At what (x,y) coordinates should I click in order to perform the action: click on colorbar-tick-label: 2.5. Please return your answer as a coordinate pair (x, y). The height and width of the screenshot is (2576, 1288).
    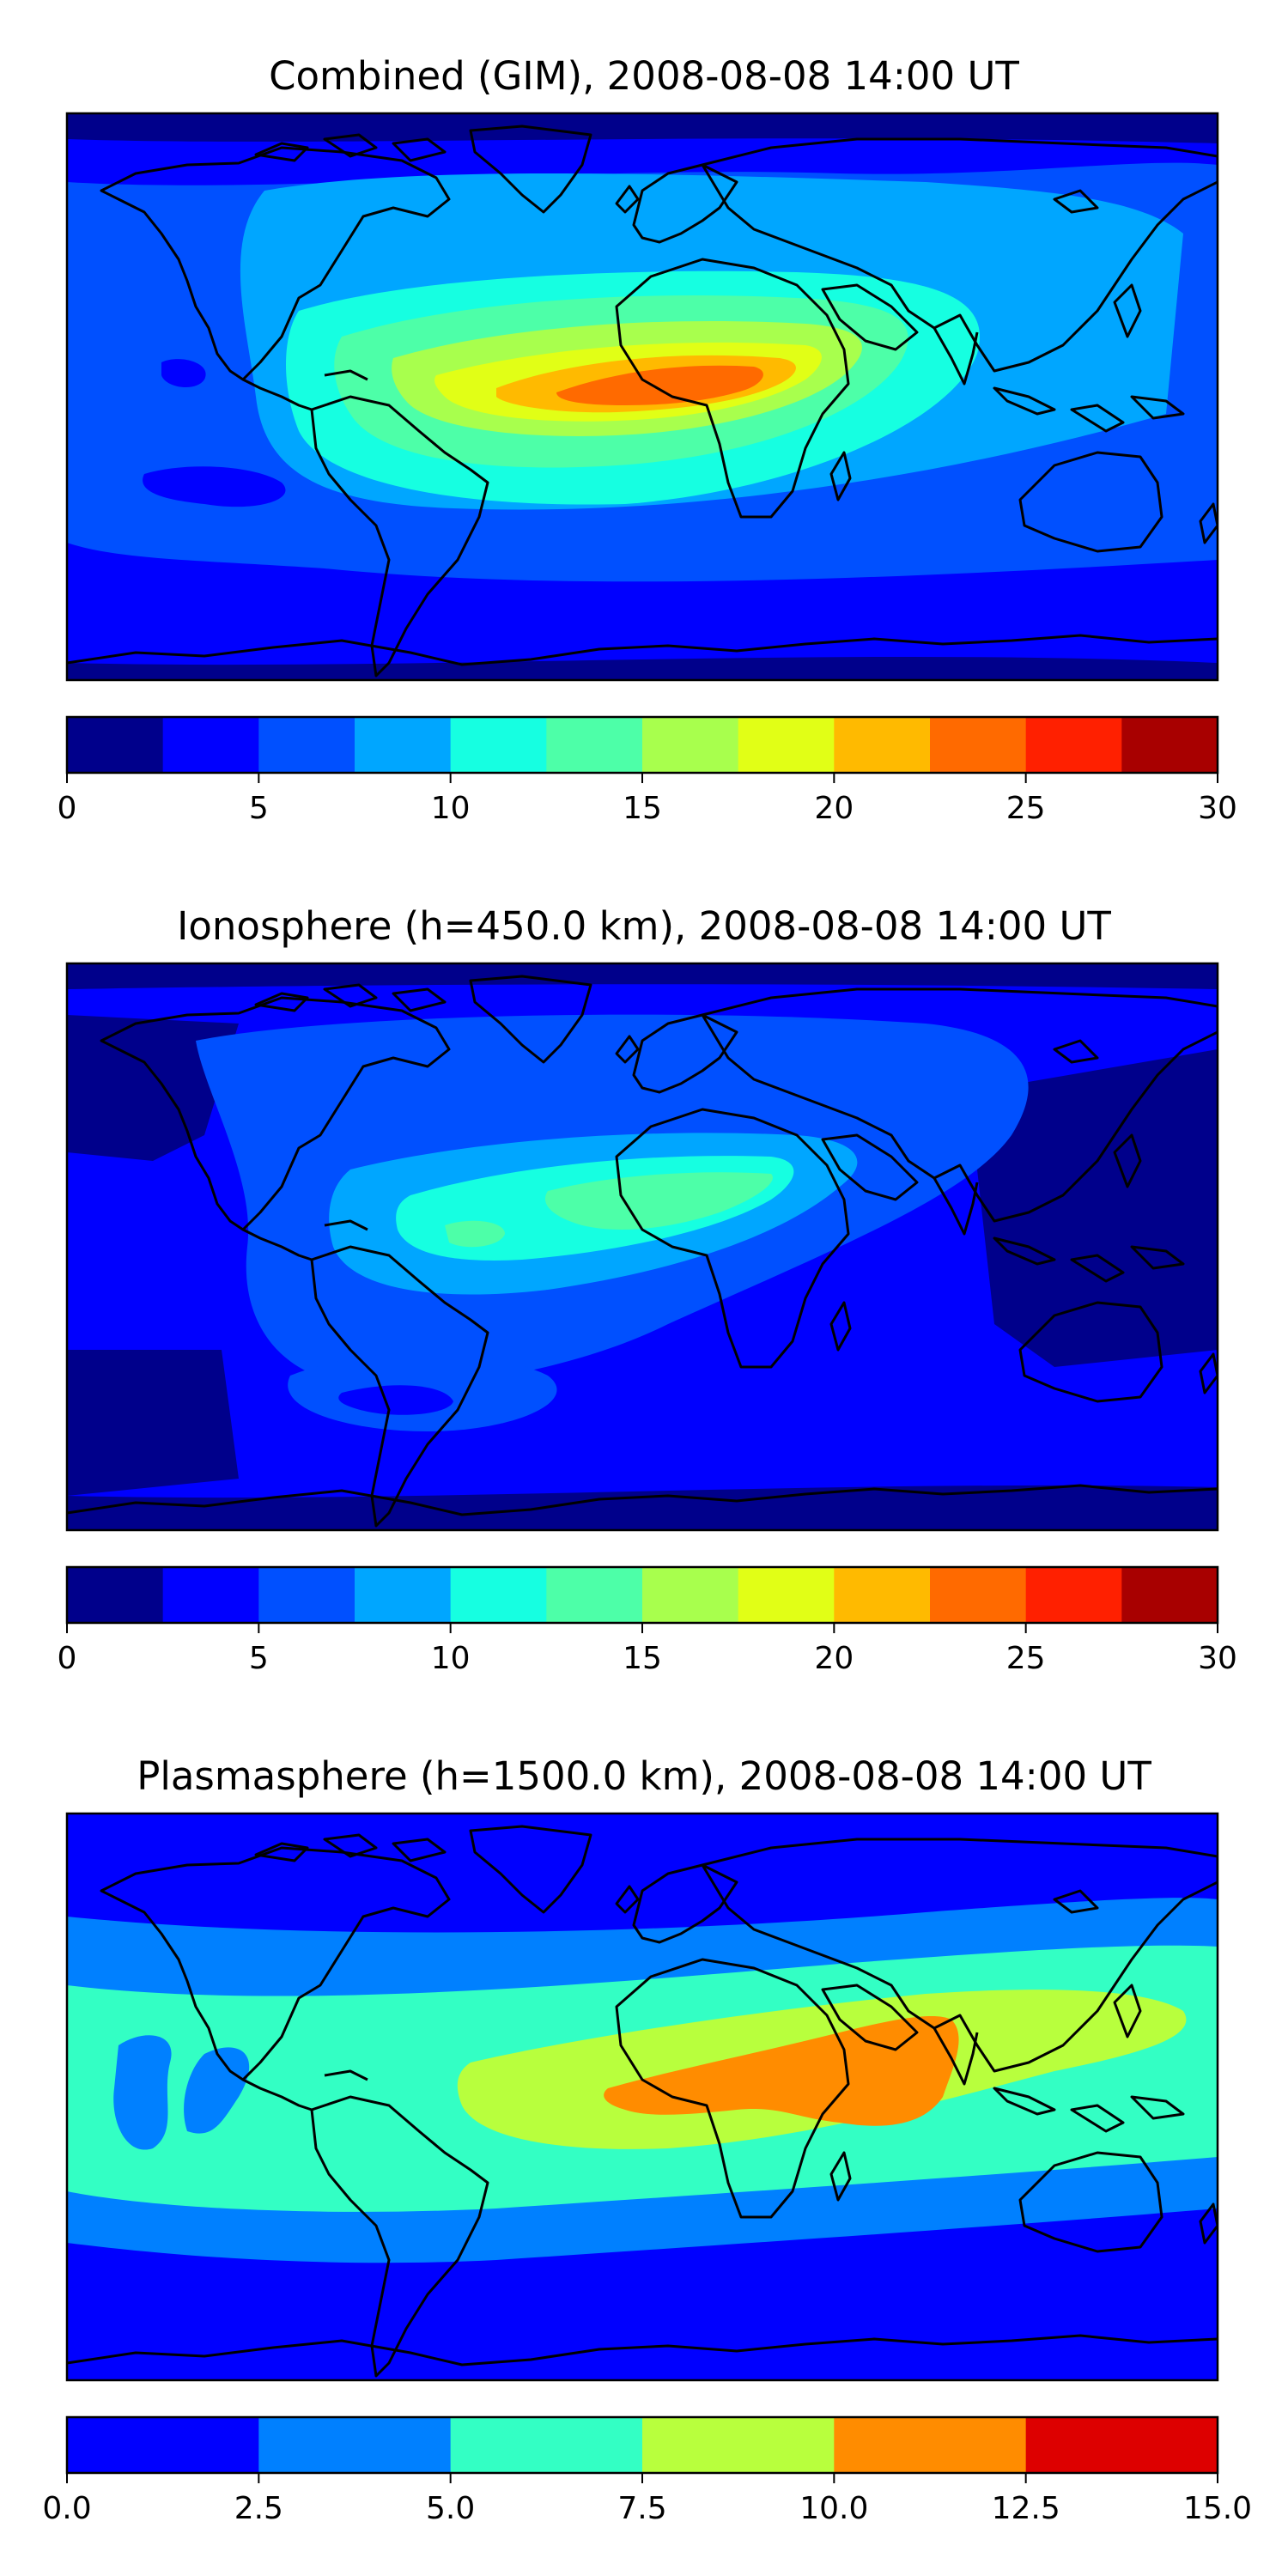
    Looking at the image, I should click on (258, 2508).